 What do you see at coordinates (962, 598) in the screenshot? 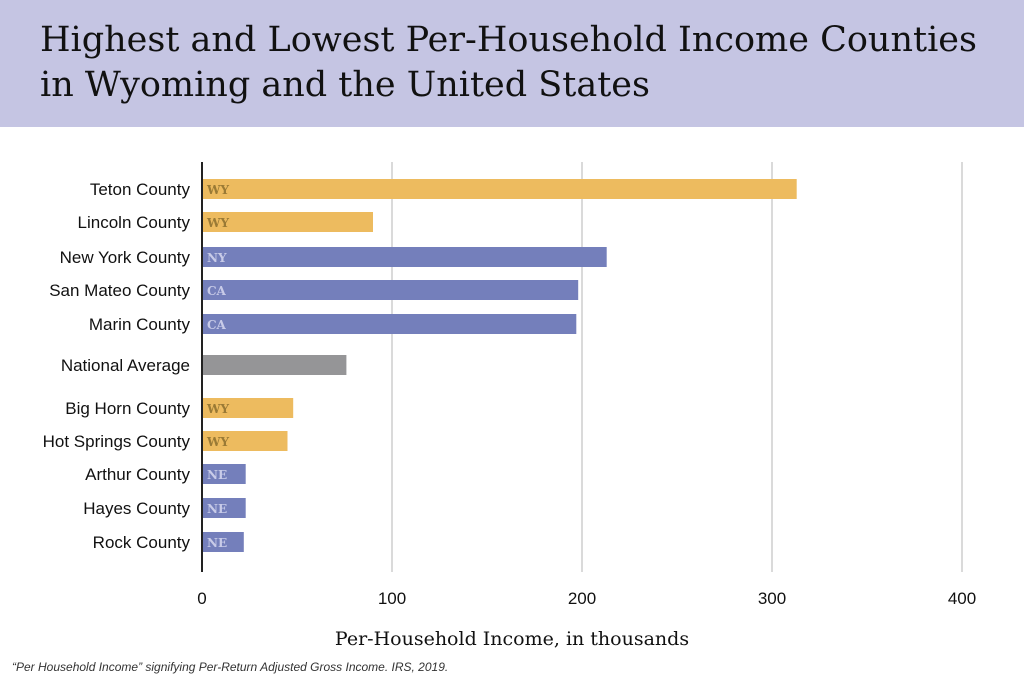
I see `x-tick-label: 400` at bounding box center [962, 598].